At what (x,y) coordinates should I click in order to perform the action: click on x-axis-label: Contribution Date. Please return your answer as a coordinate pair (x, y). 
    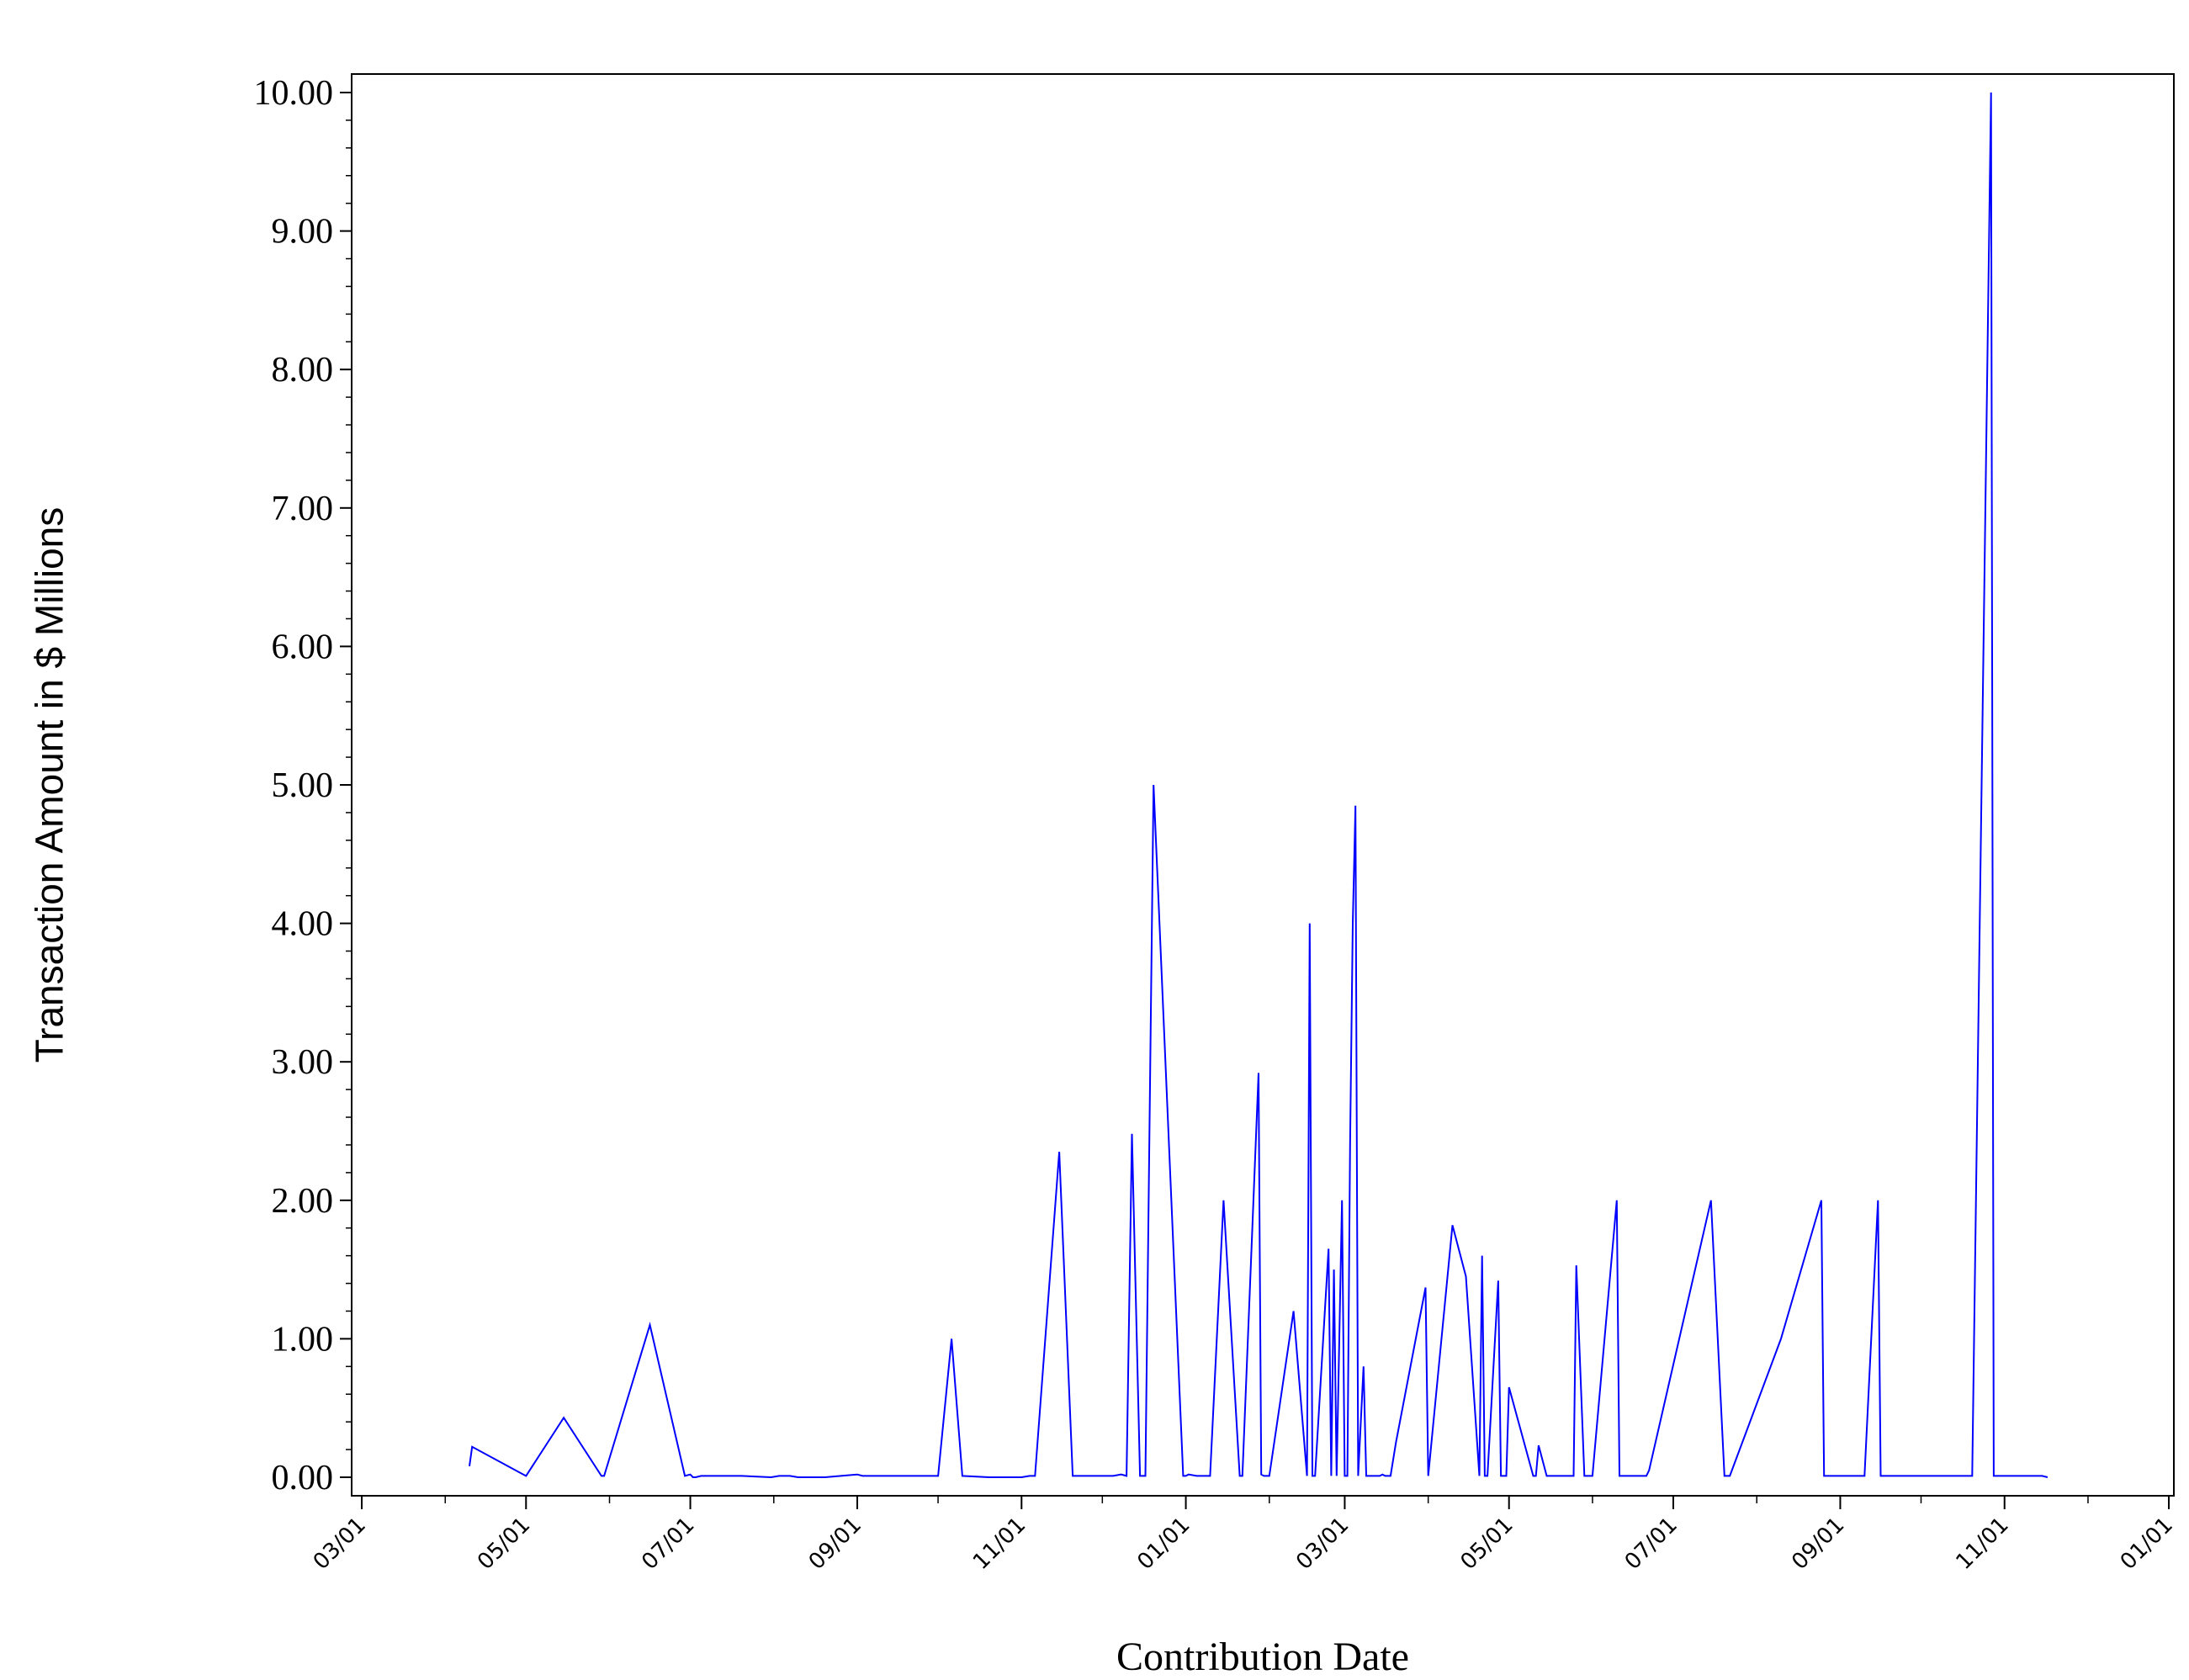
    Looking at the image, I should click on (1262, 1657).